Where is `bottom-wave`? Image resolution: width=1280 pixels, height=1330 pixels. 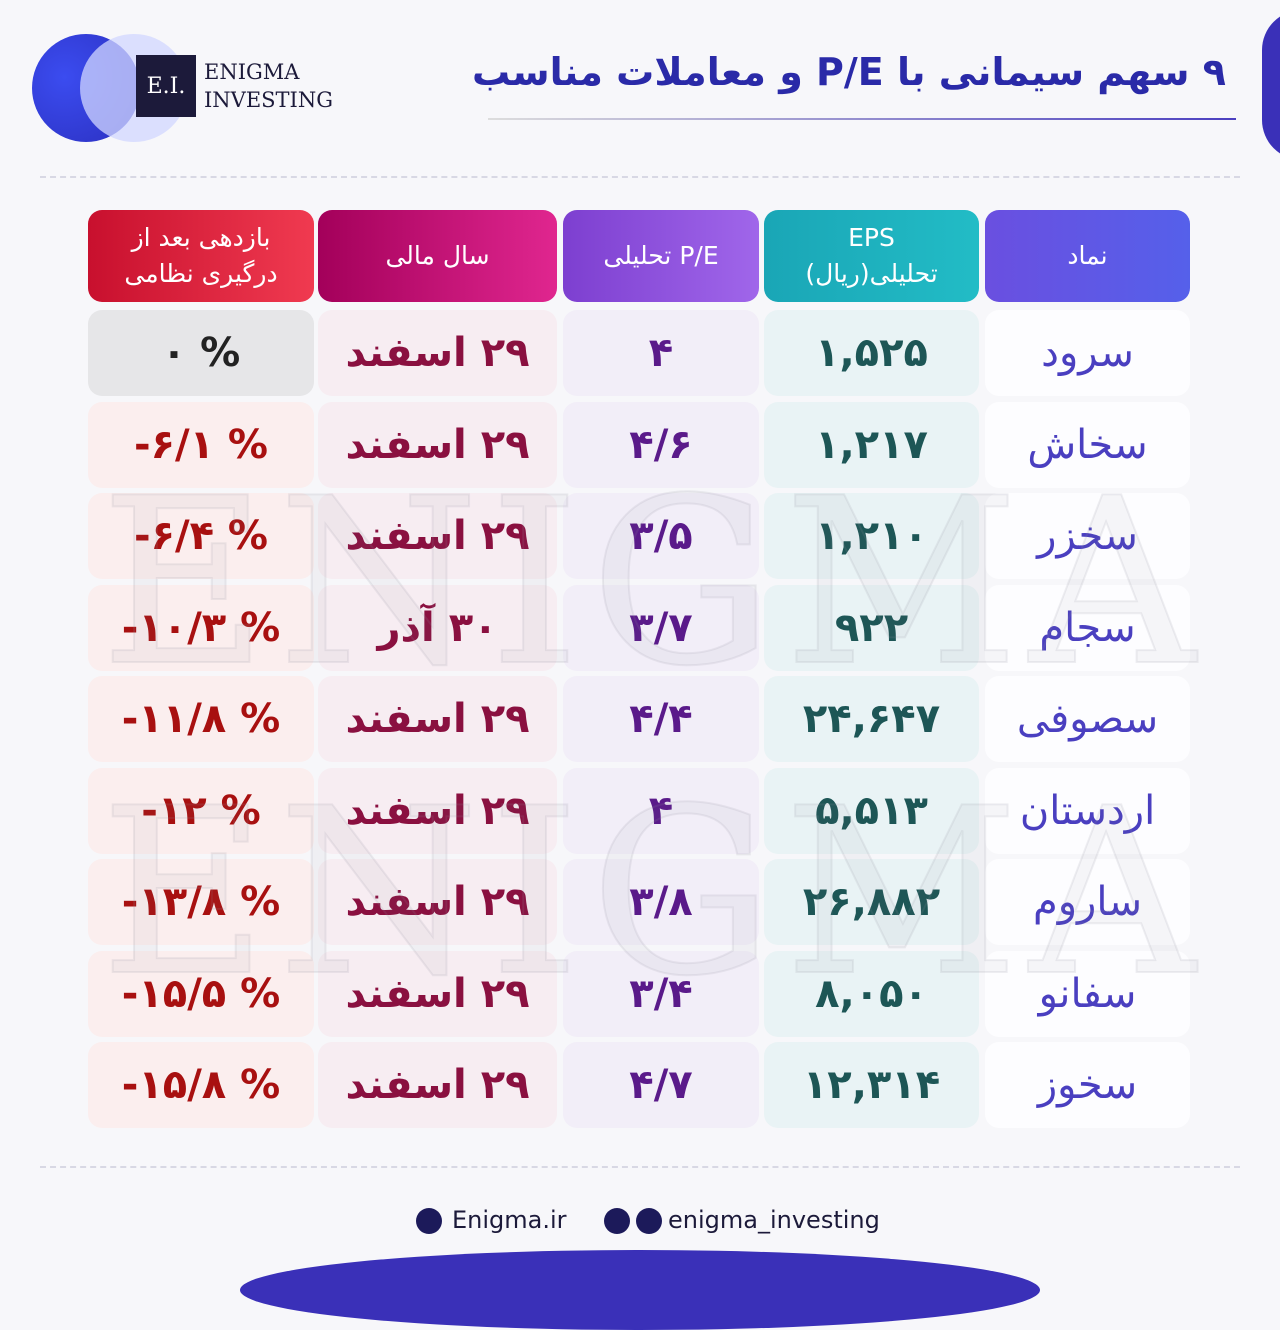
bottom-wave is located at coordinates (640, 1290).